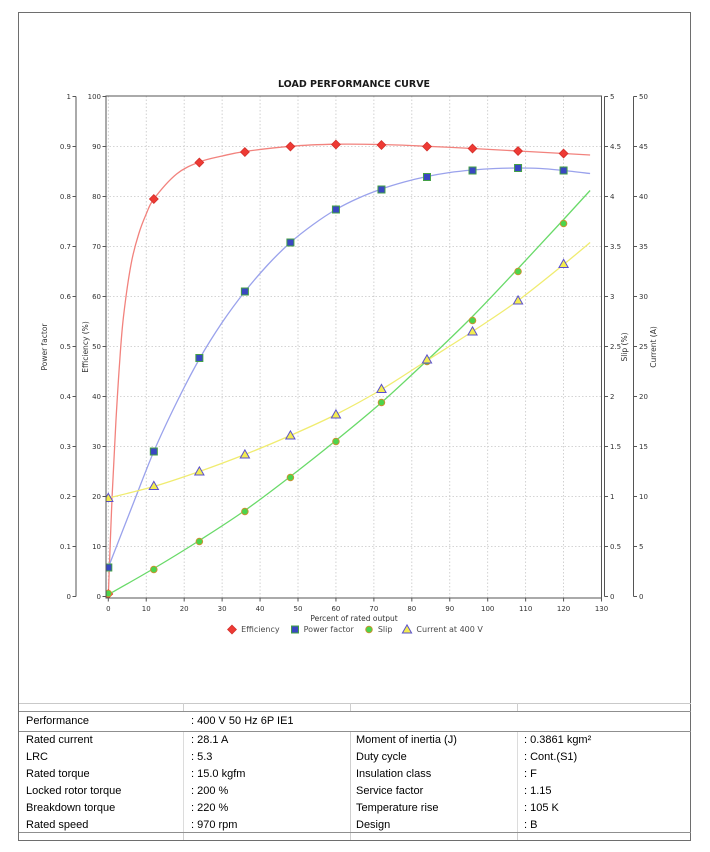 Image resolution: width=710 pixels, height=852 pixels. I want to click on legend-label: Slip, so click(385, 629).